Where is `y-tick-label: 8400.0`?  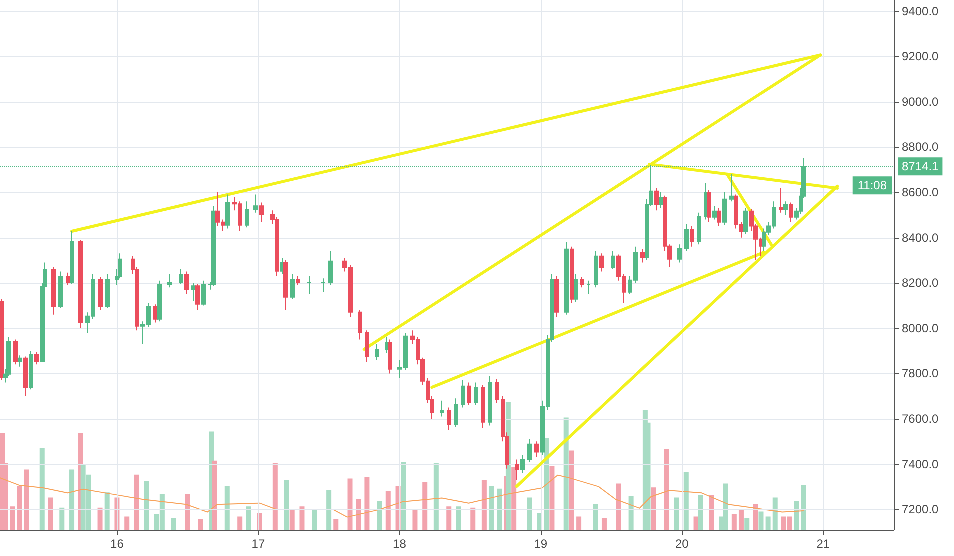 y-tick-label: 8400.0 is located at coordinates (921, 237).